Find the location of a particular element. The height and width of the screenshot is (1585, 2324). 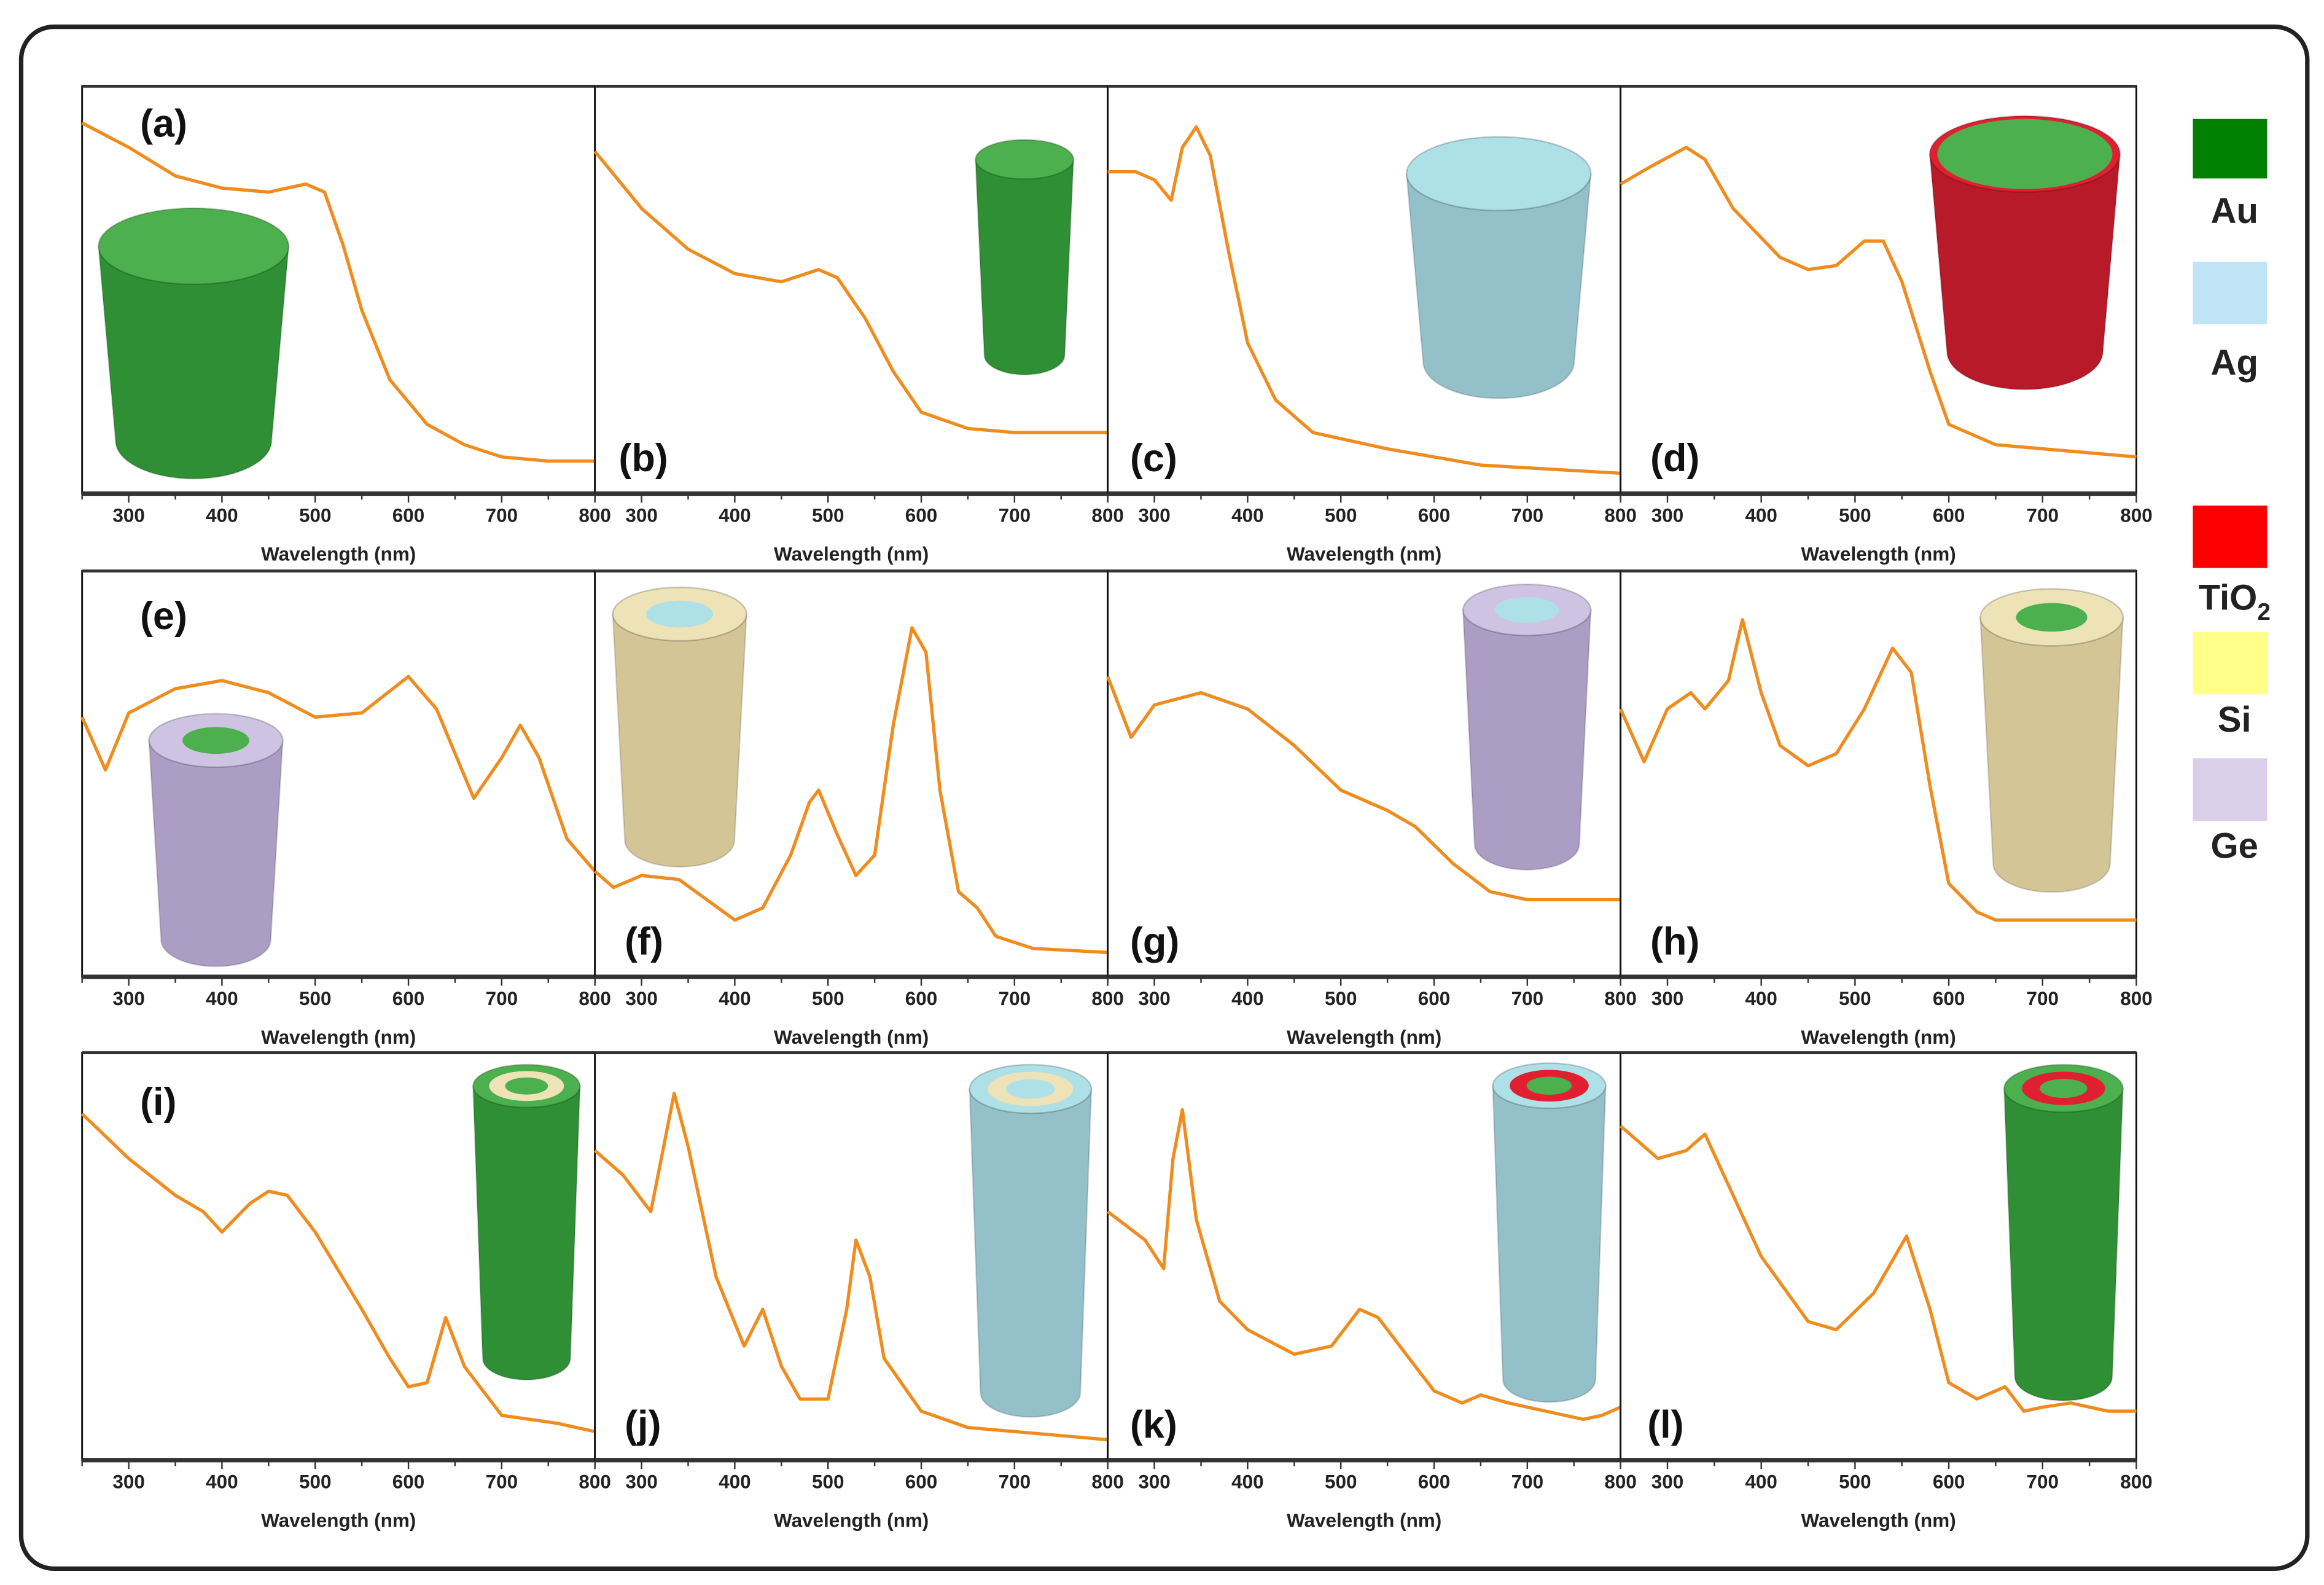

legend-label-main: TiO is located at coordinates (2228, 597).